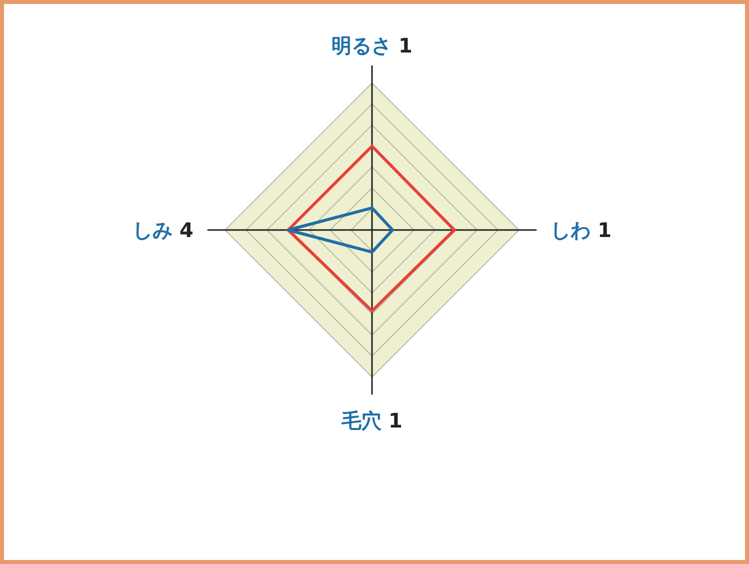 This screenshot has height=564, width=749. I want to click on spoke-label: 毛穴 1, so click(371, 420).